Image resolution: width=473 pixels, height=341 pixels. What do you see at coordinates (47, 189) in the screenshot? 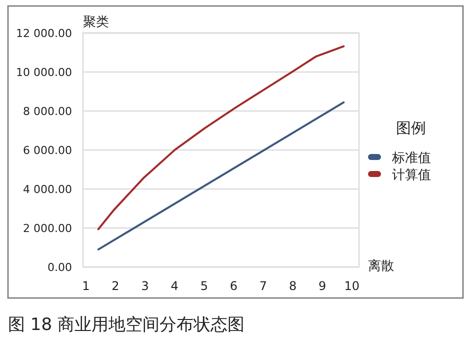
I see `y-tick-label: 4 000.00` at bounding box center [47, 189].